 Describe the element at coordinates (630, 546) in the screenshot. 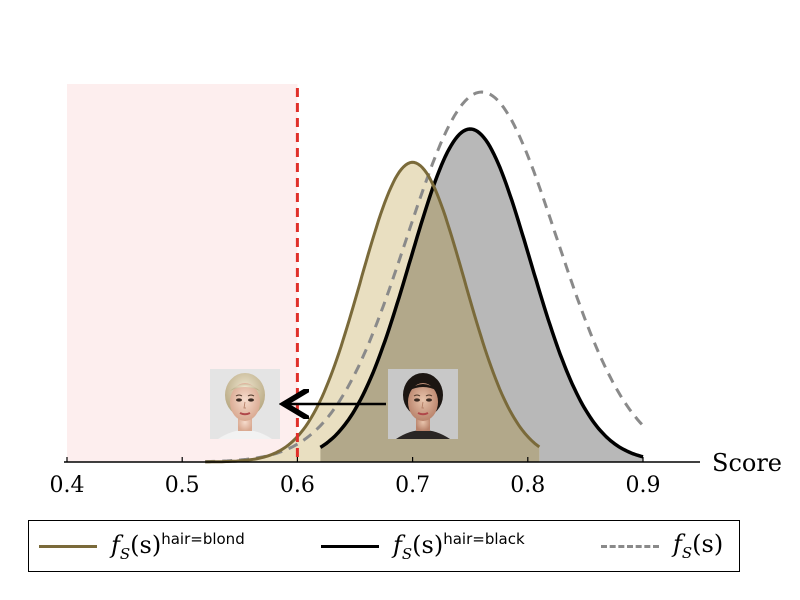

I see `legend-swatch-all` at that location.